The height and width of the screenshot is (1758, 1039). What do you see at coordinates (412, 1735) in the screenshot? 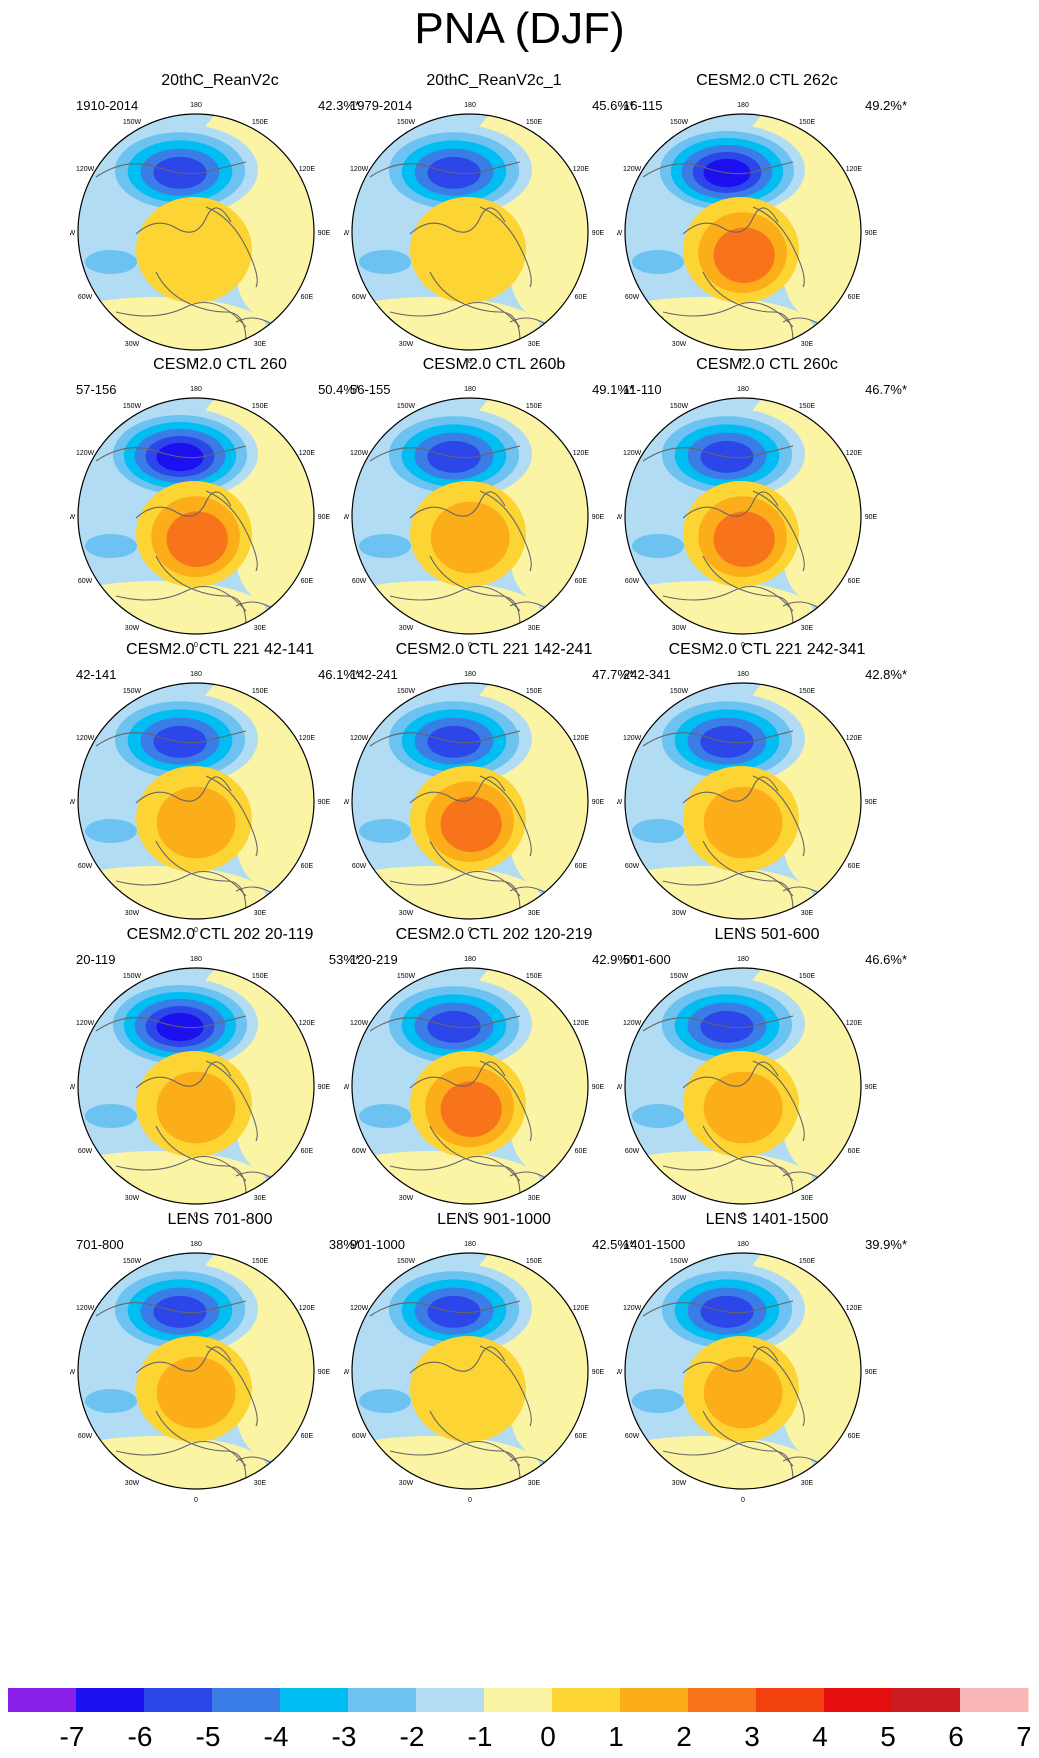
I see `colorbar-tick-label: -2` at bounding box center [412, 1735].